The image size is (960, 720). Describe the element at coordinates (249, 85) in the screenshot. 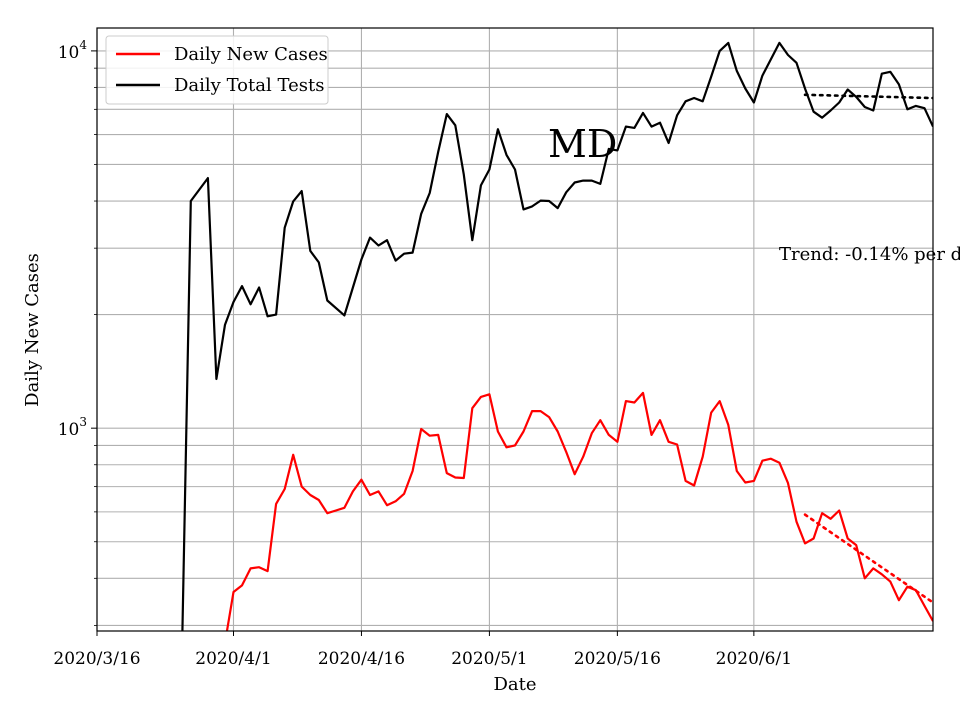

I see `legend-label-tests: Daily Total Tests` at that location.